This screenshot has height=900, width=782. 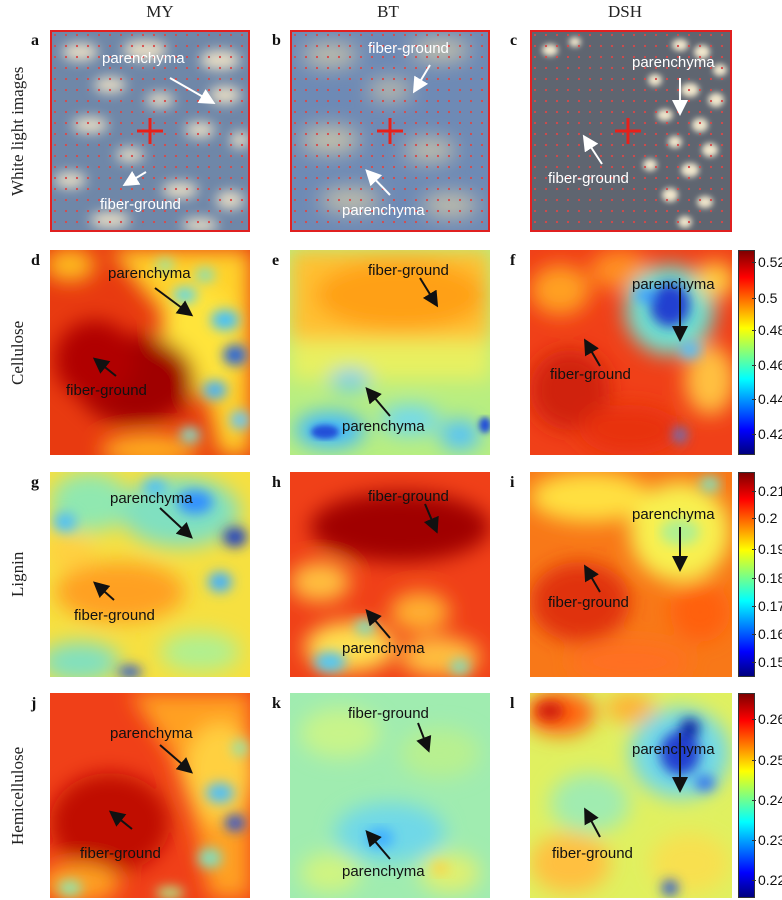 What do you see at coordinates (766, 662) in the screenshot?
I see `colorbar-tick: 0.15` at bounding box center [766, 662].